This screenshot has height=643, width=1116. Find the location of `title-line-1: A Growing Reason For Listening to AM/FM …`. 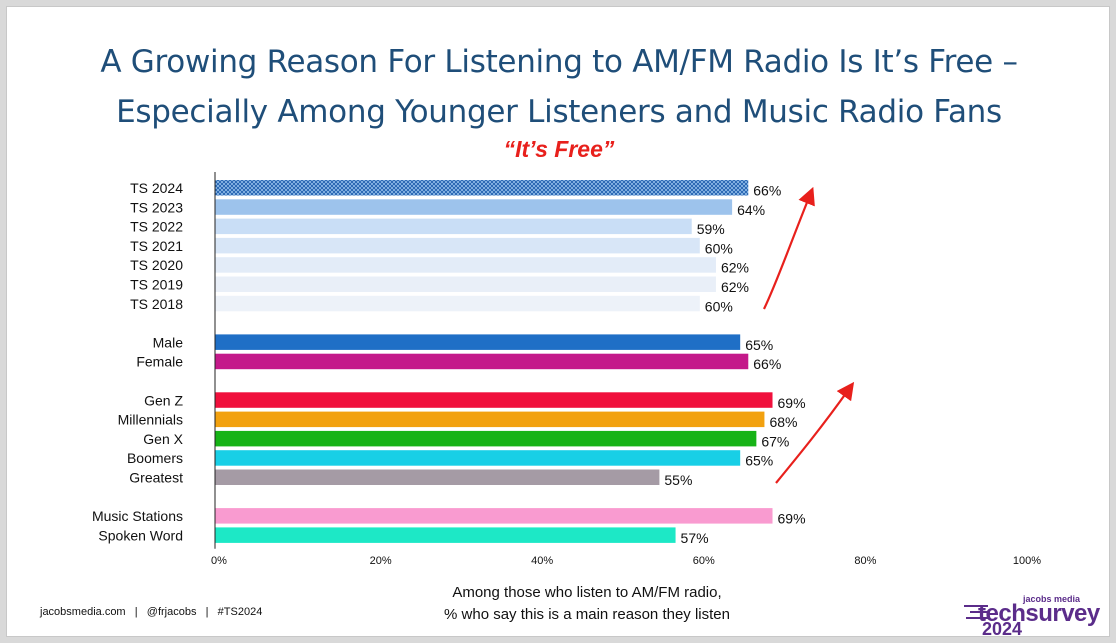

title-line-1: A Growing Reason For Listening to AM/FM … is located at coordinates (559, 62).